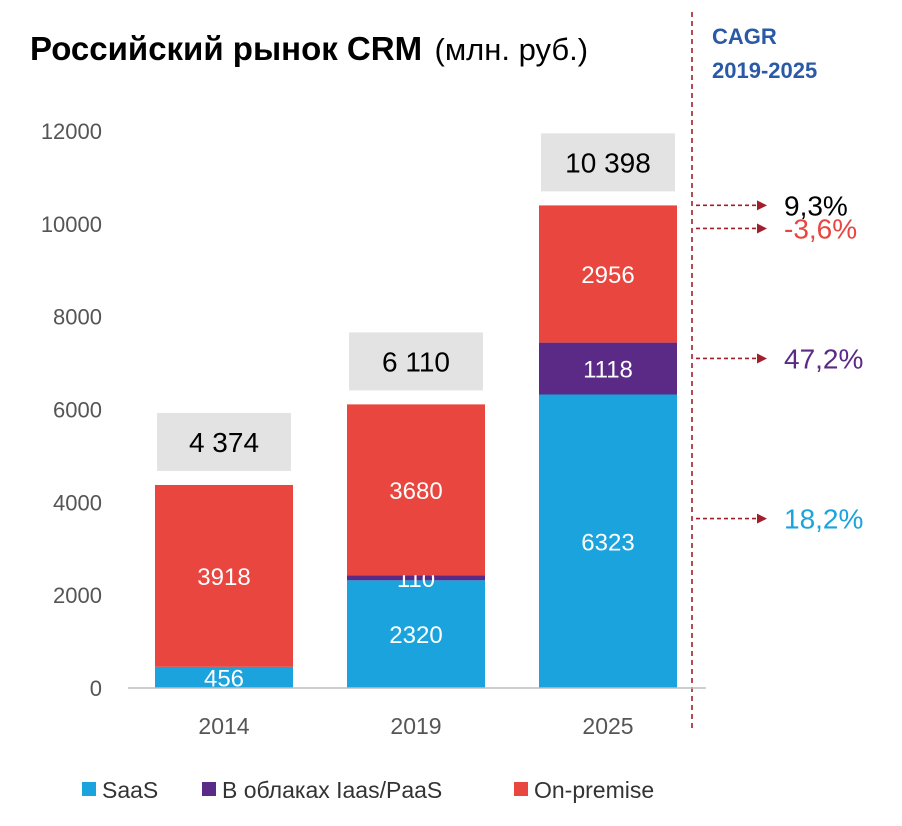 Image resolution: width=902 pixels, height=826 pixels. I want to click on y-tick-label: 0, so click(96, 688).